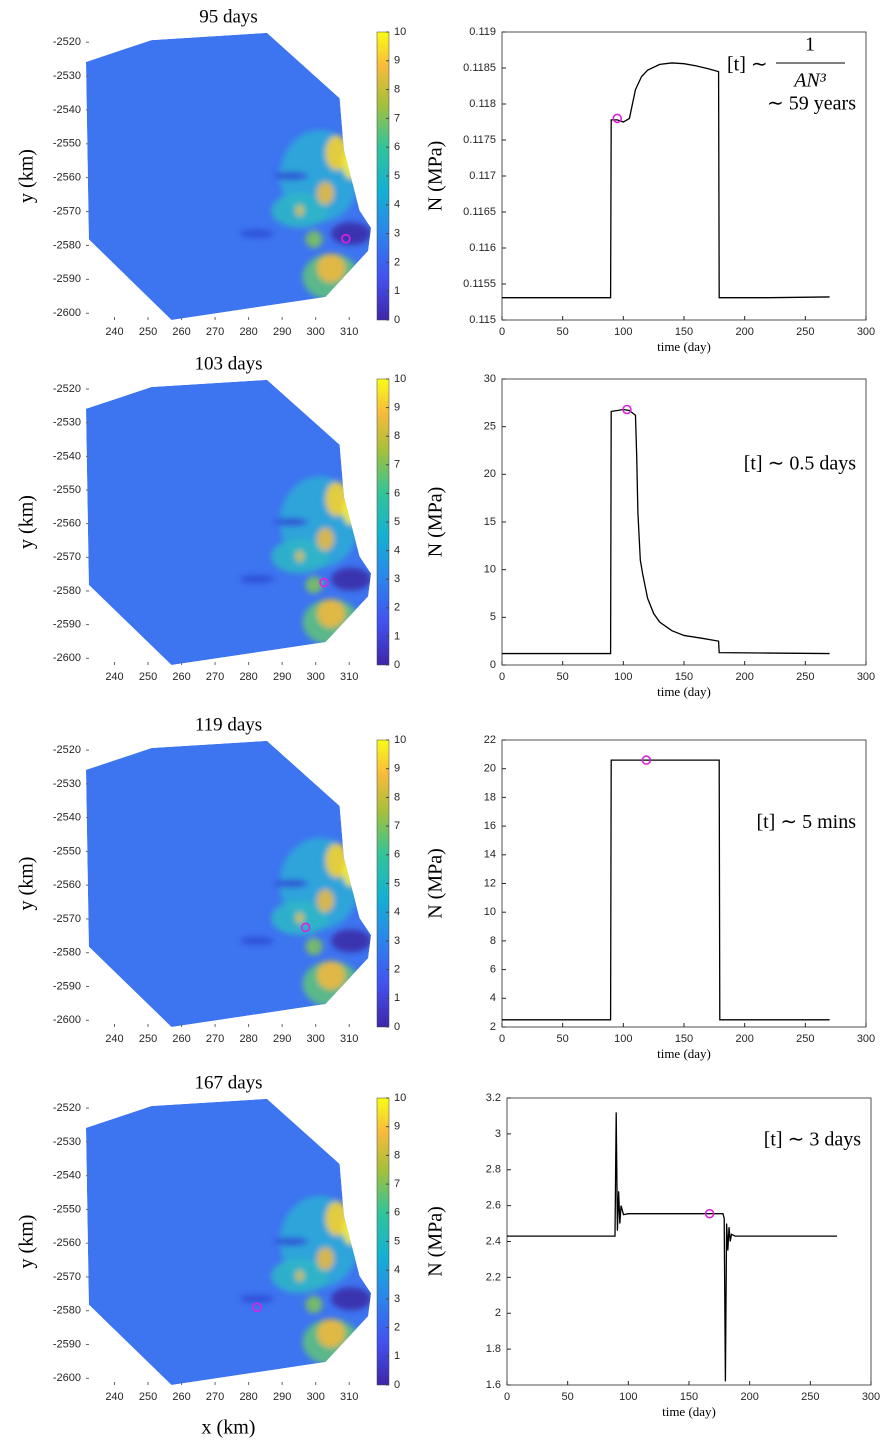  Describe the element at coordinates (493, 1170) in the screenshot. I see `y-tick-label: 2.8` at that location.